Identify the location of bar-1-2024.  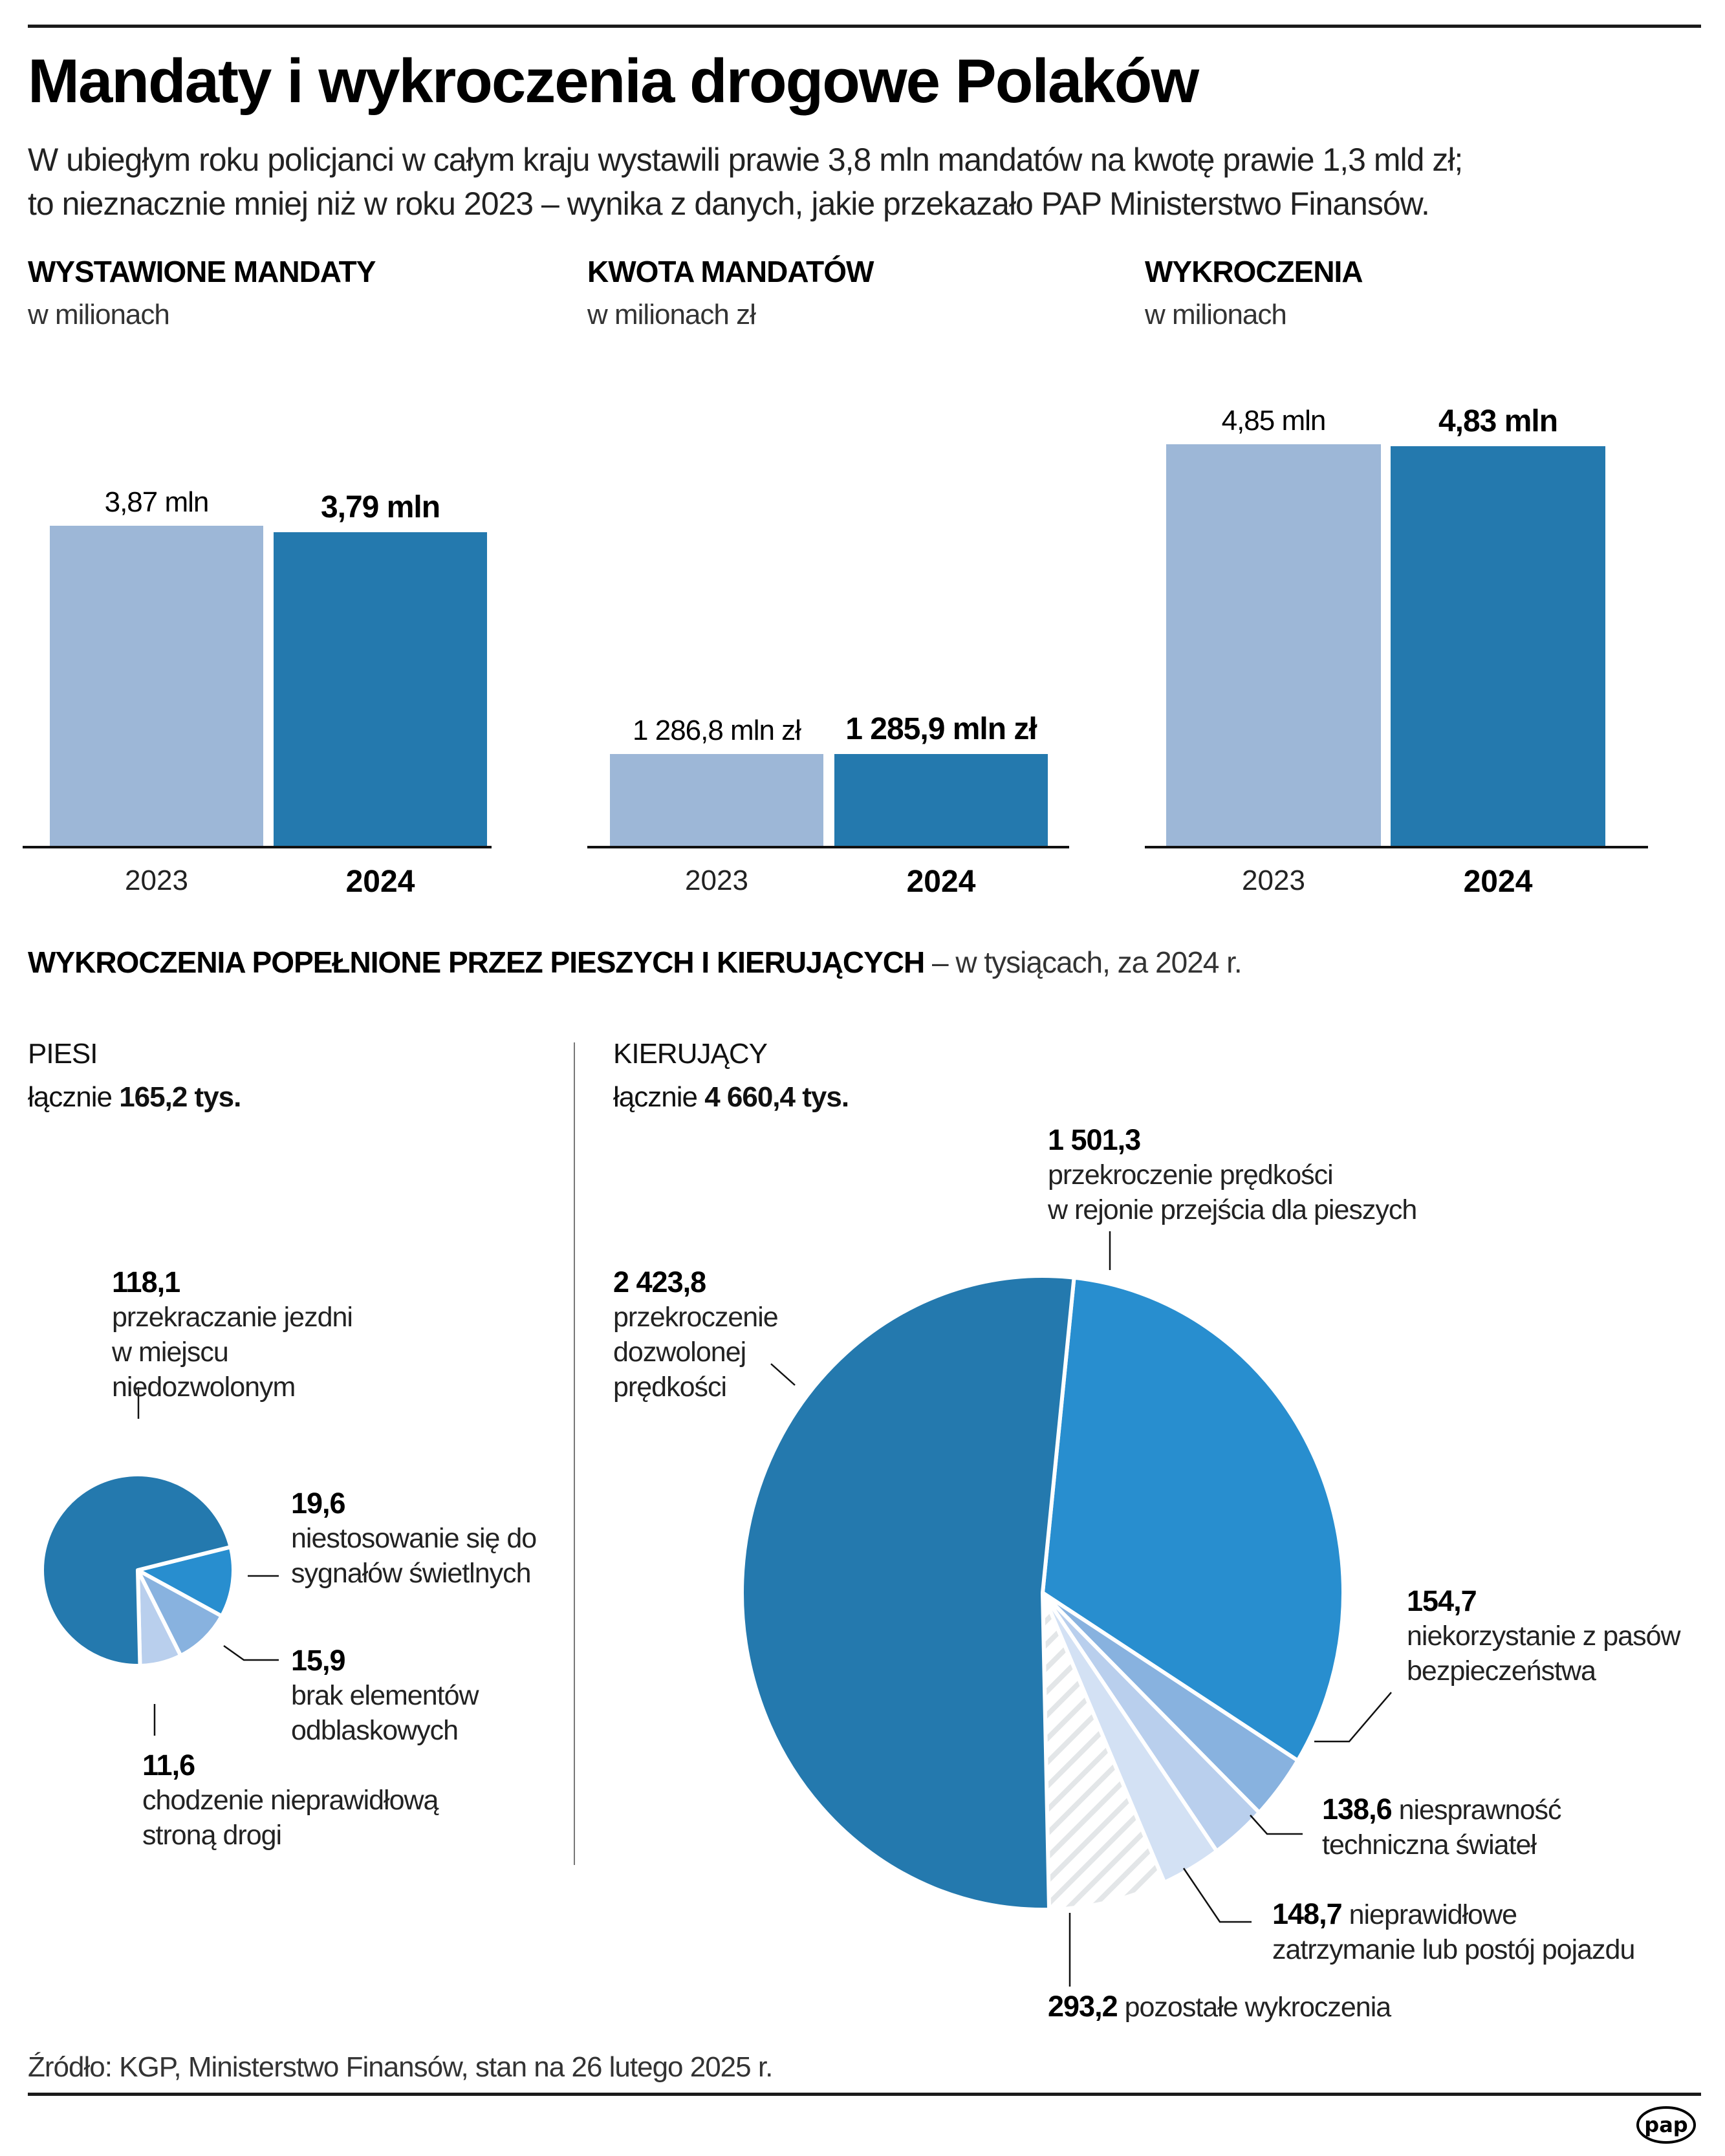
(381, 689).